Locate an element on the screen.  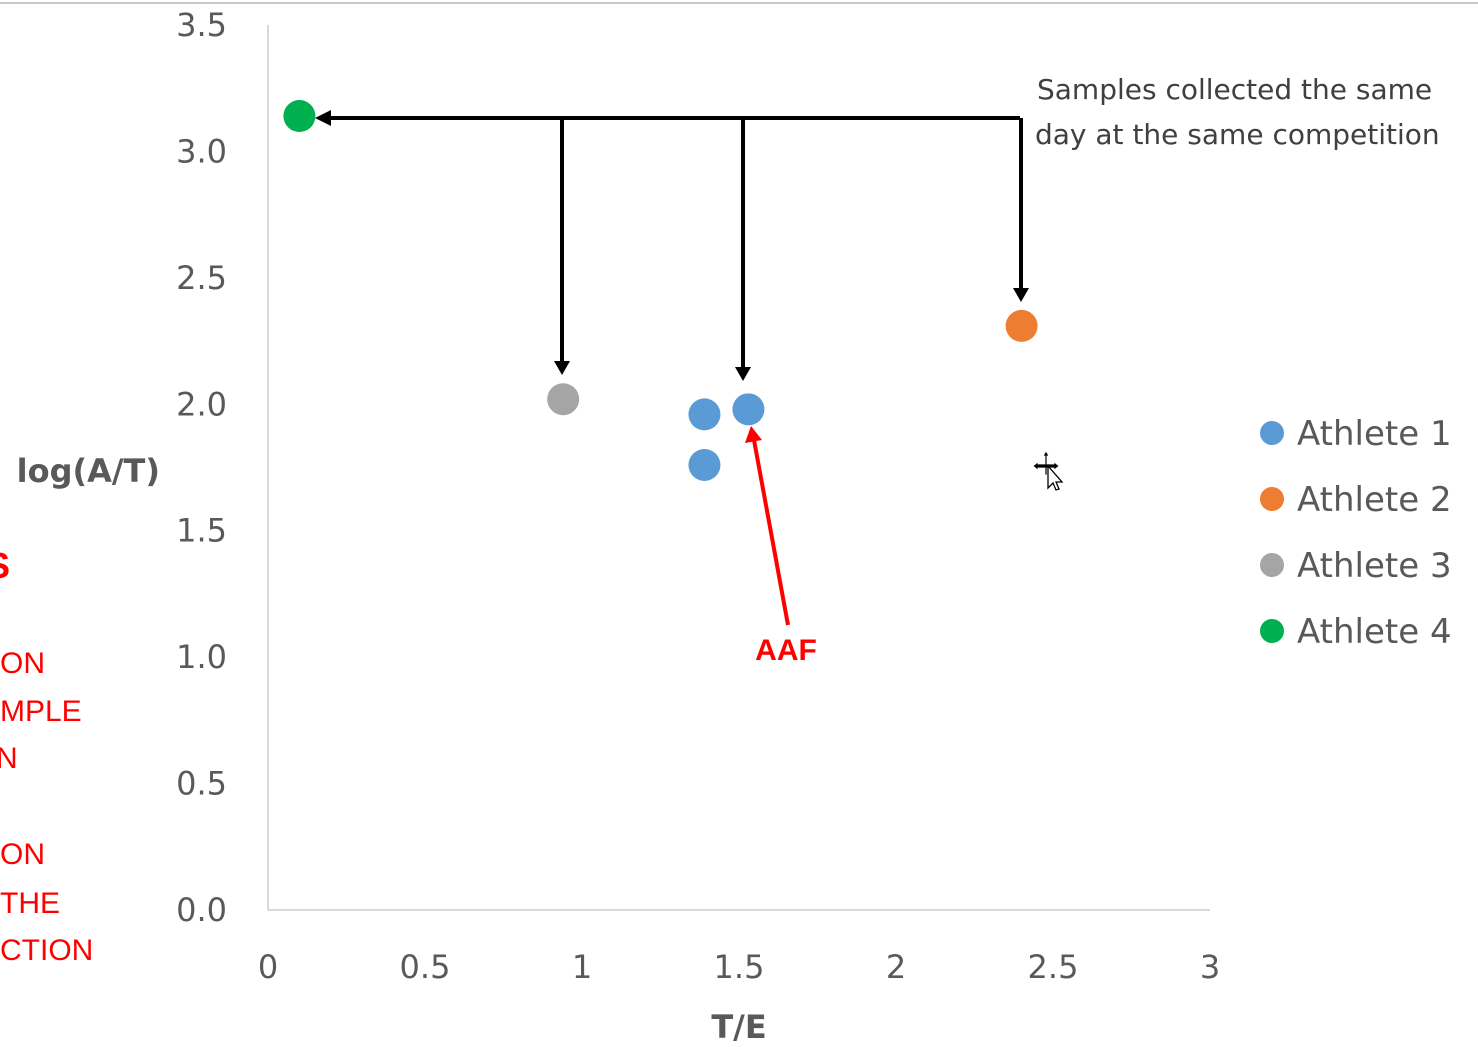
x-tick-labels: 0 0.5 1 1.5 2 2.5 3 is located at coordinates (739, 967).